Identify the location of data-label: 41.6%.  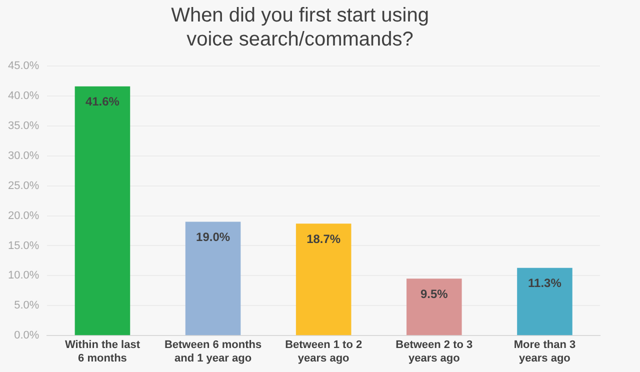
(102, 101).